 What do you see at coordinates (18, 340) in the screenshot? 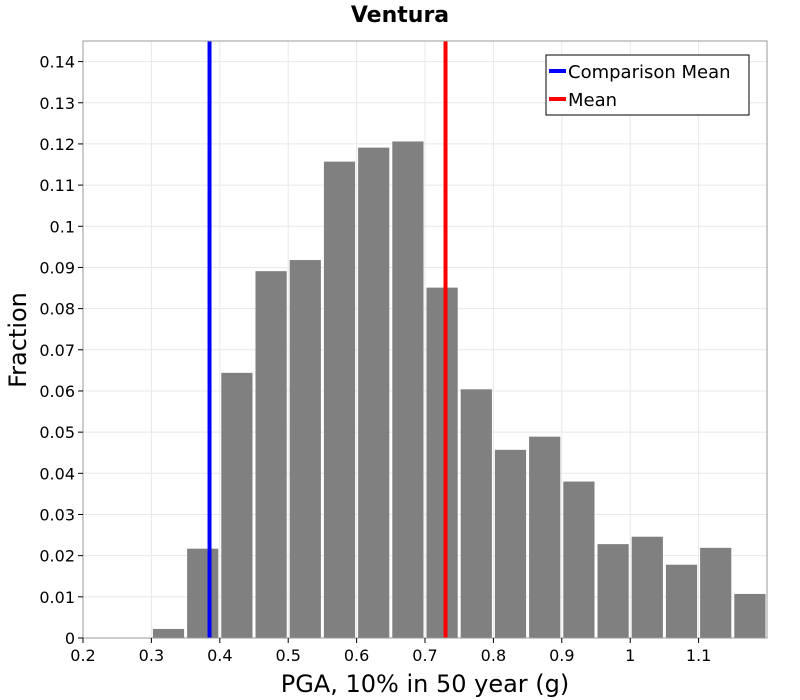
I see `y-axis-label: Fraction` at bounding box center [18, 340].